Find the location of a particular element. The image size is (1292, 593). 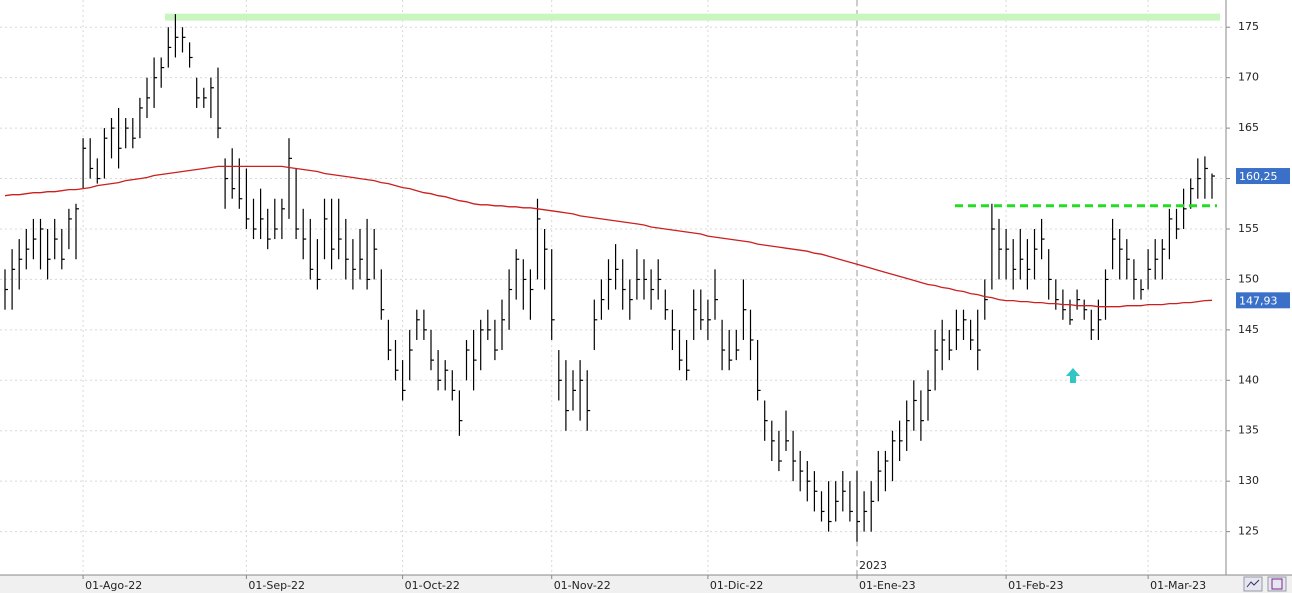

x-tick-label: 01-Mar-23 is located at coordinates (1178, 585).